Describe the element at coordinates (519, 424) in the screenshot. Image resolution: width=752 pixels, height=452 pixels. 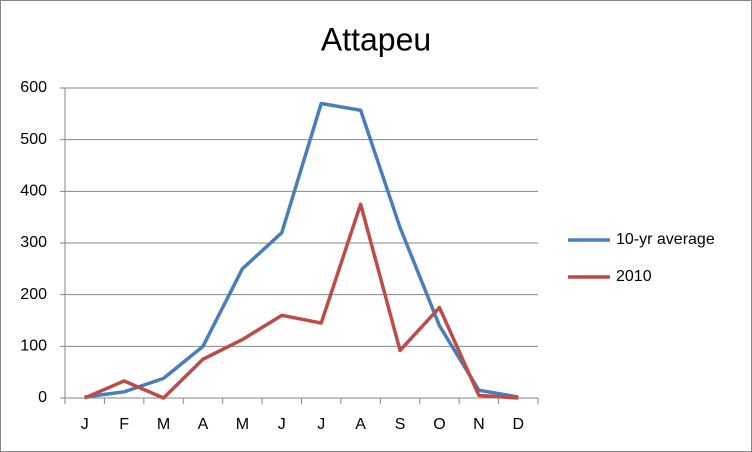
I see `x-tick-label: D` at that location.